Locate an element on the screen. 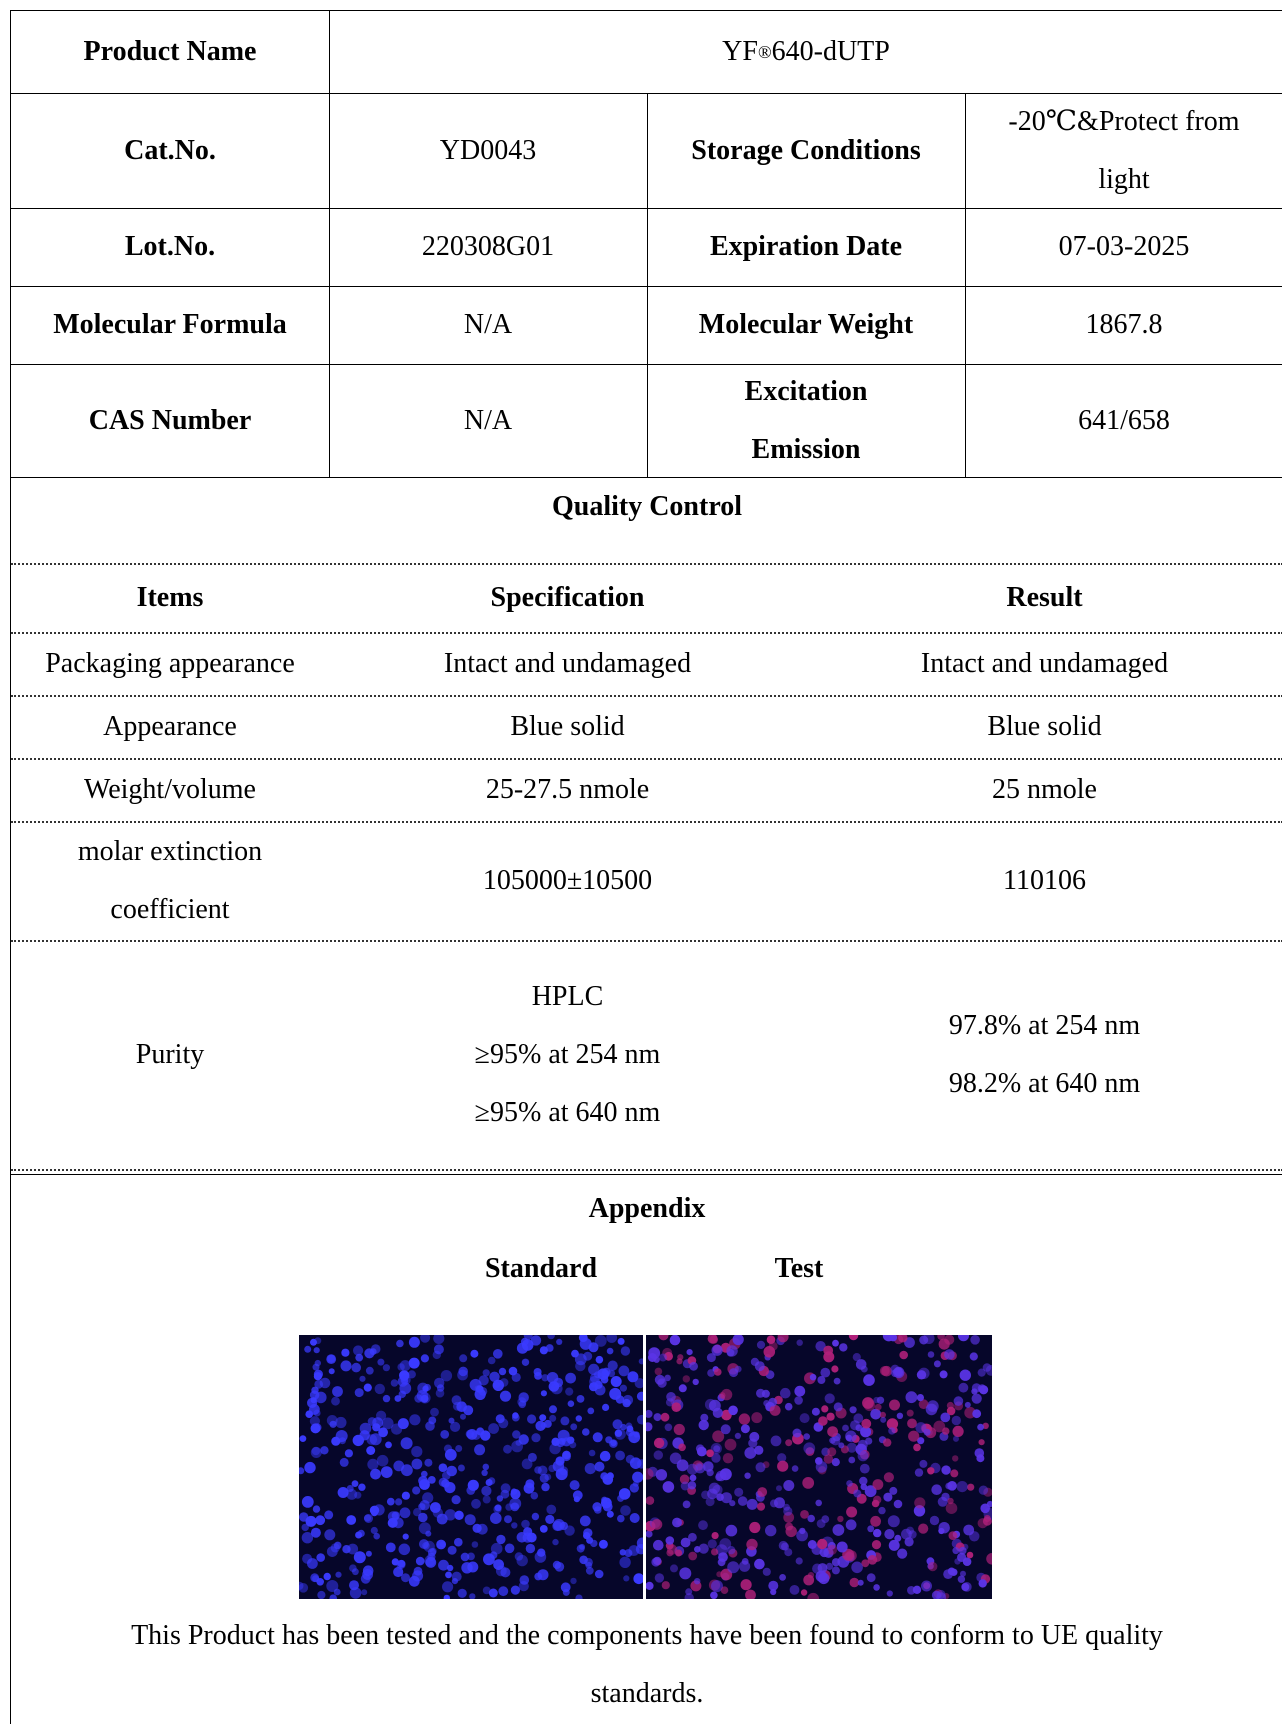 This screenshot has width=1282, height=1724. table-row-spec: HPLC ≥95% at 254 nm ≥95% at 640 nm is located at coordinates (567, 1054).